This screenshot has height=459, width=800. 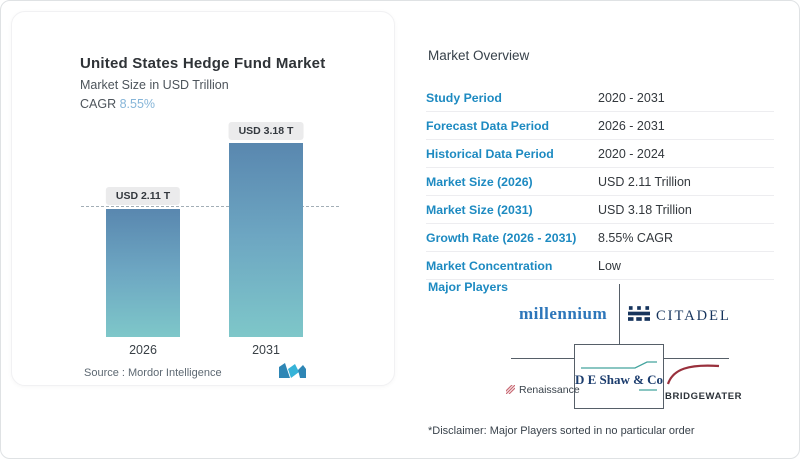 I want to click on table-row: Market Size (2026) USD 2.11 Trillion, so click(x=600, y=182).